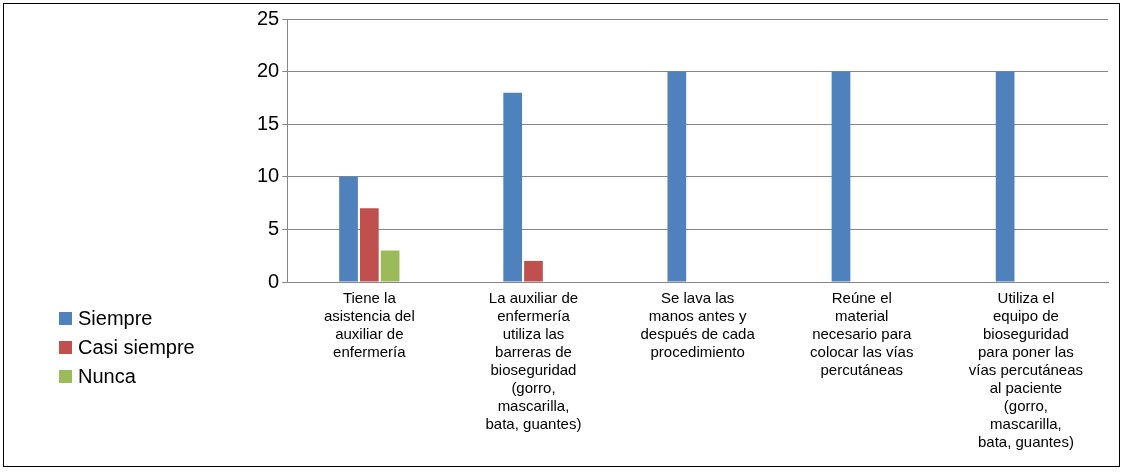 This screenshot has width=1125, height=472. Describe the element at coordinates (268, 17) in the screenshot. I see `y-tick-label: 25` at that location.